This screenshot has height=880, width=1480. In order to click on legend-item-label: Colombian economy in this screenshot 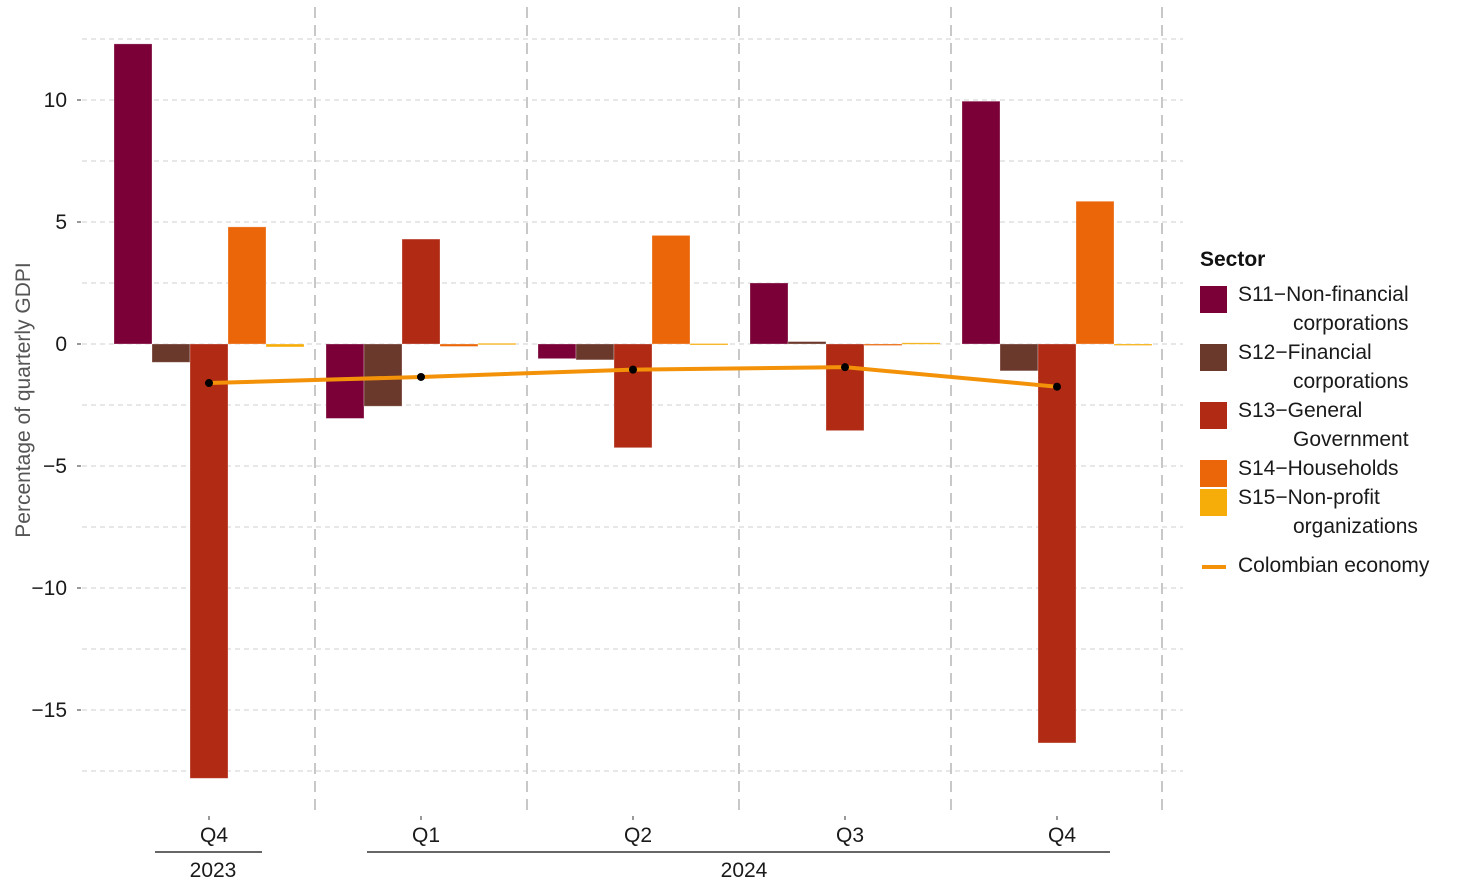, I will do `click(1334, 565)`.